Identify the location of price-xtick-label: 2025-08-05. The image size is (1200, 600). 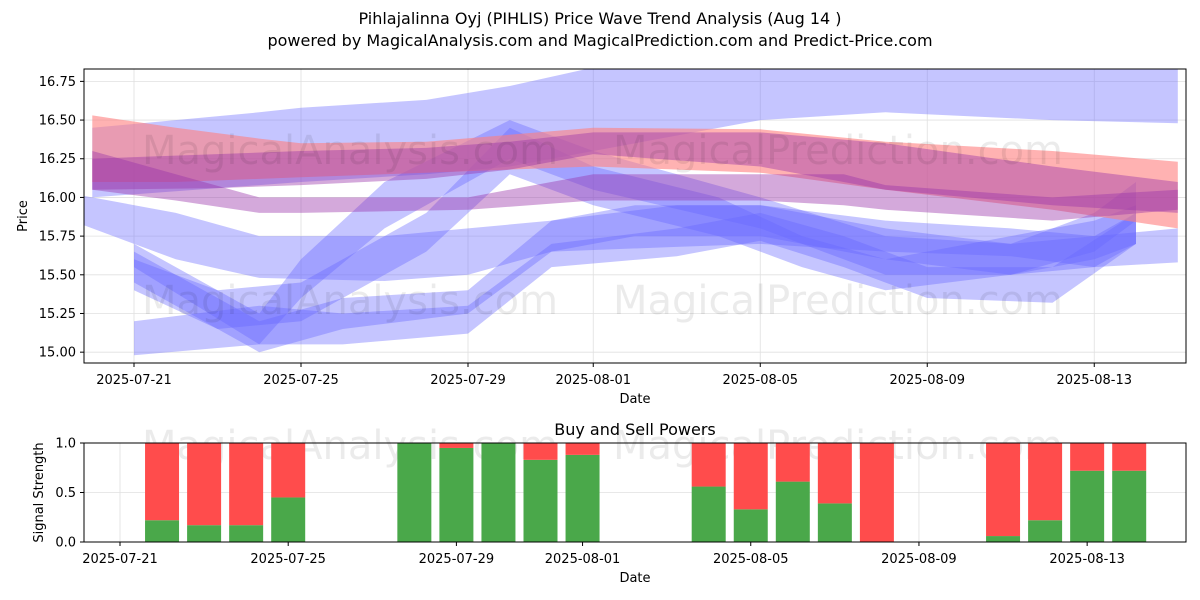
(760, 380).